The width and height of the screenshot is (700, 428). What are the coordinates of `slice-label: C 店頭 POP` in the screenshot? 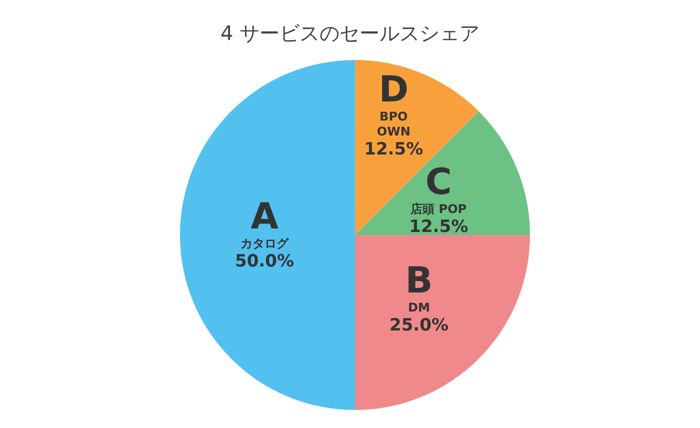 It's located at (438, 189).